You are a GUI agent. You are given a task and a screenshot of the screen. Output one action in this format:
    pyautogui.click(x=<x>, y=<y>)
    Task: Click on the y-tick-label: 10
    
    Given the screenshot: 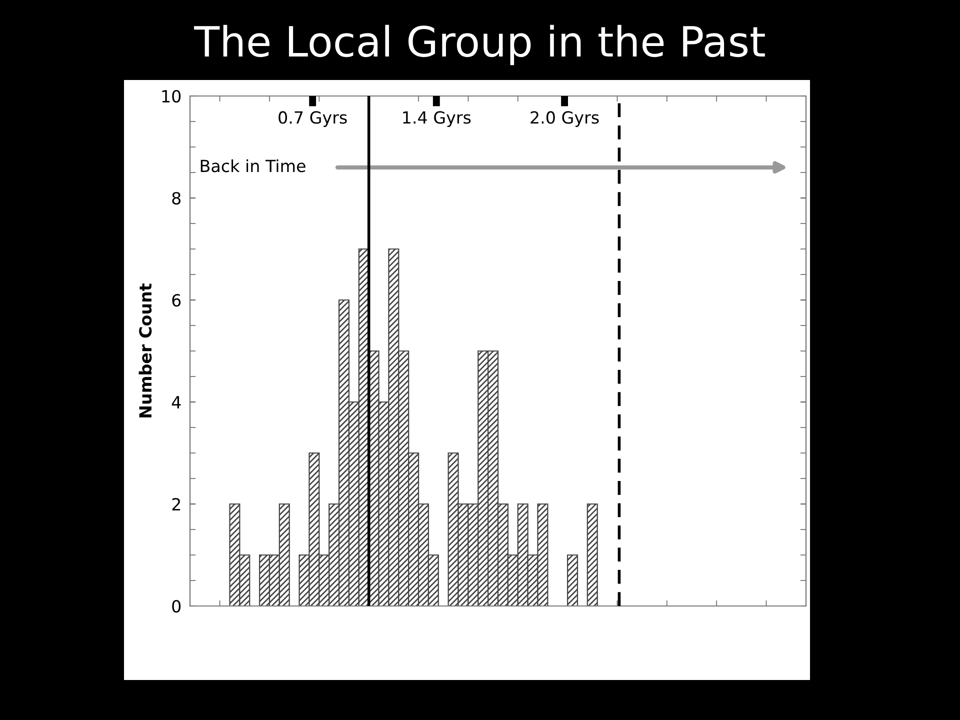 What is the action you would take?
    pyautogui.click(x=171, y=96)
    